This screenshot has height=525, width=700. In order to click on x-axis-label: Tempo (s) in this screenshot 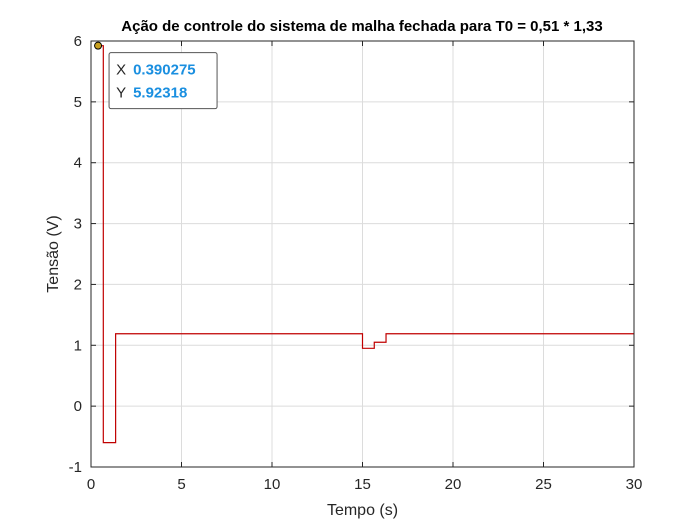, I will do `click(362, 510)`.